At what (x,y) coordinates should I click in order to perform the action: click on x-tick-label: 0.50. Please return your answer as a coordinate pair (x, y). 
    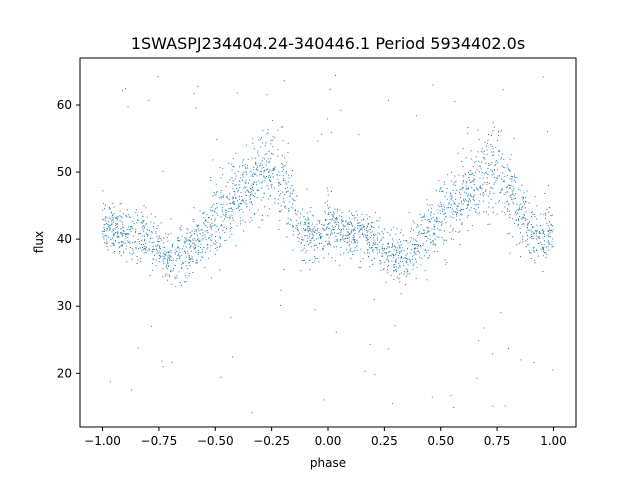
    Looking at the image, I should click on (440, 441).